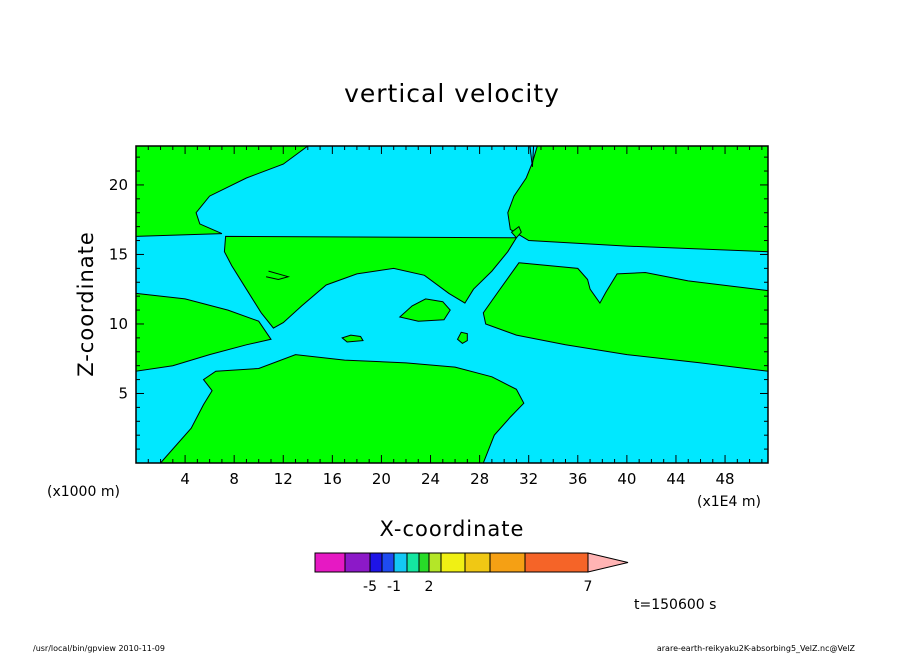 The image size is (904, 654). I want to click on x-tick-label-36: 36, so click(577, 479).